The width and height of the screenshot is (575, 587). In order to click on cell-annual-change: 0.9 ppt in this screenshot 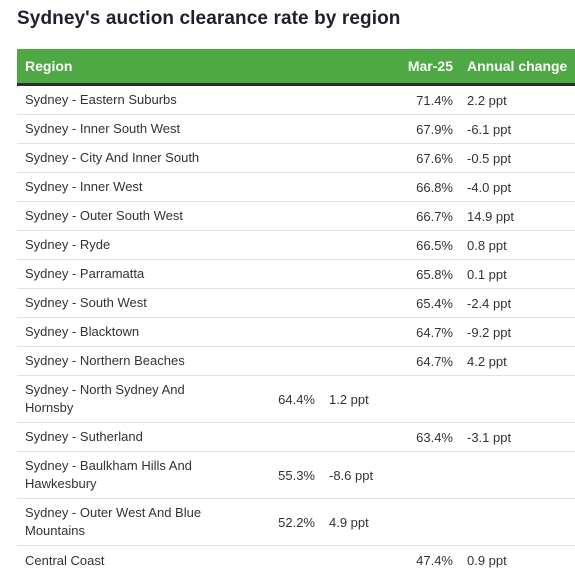, I will do `click(487, 560)`.